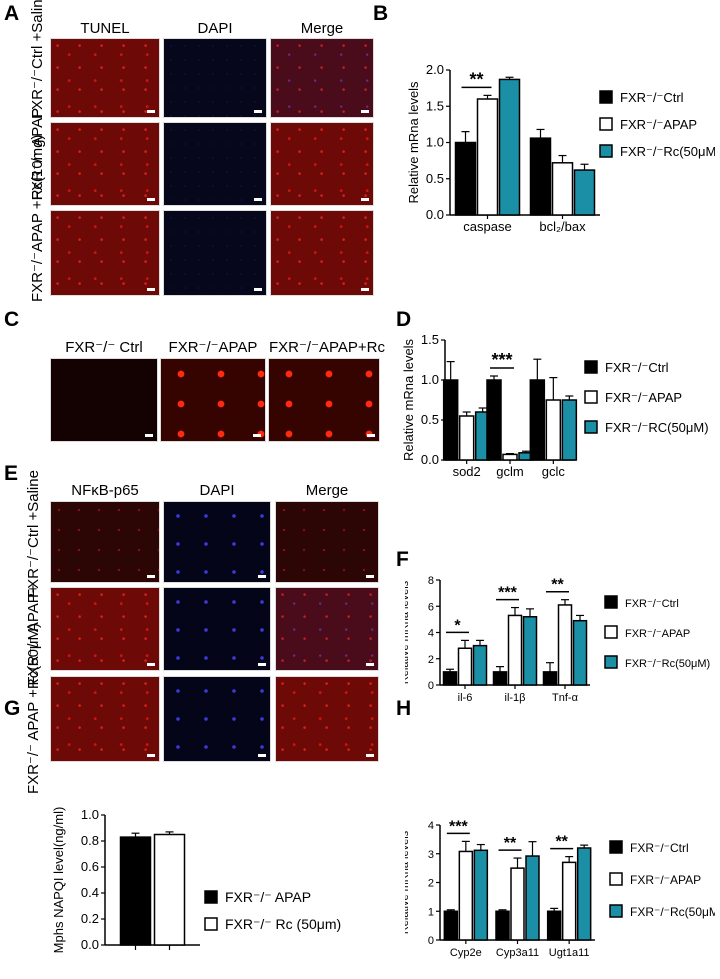 This screenshot has width=720, height=979. I want to click on micrograph-c-rc, so click(324, 400).